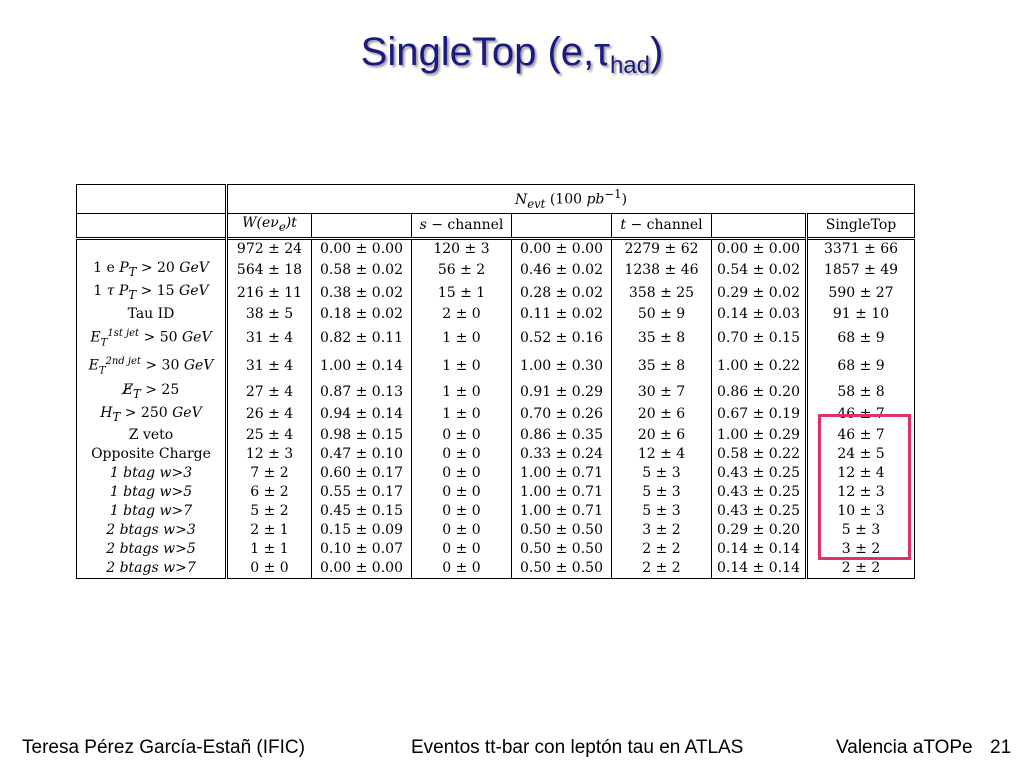  I want to click on row-label: E̸T > 25, so click(152, 392).